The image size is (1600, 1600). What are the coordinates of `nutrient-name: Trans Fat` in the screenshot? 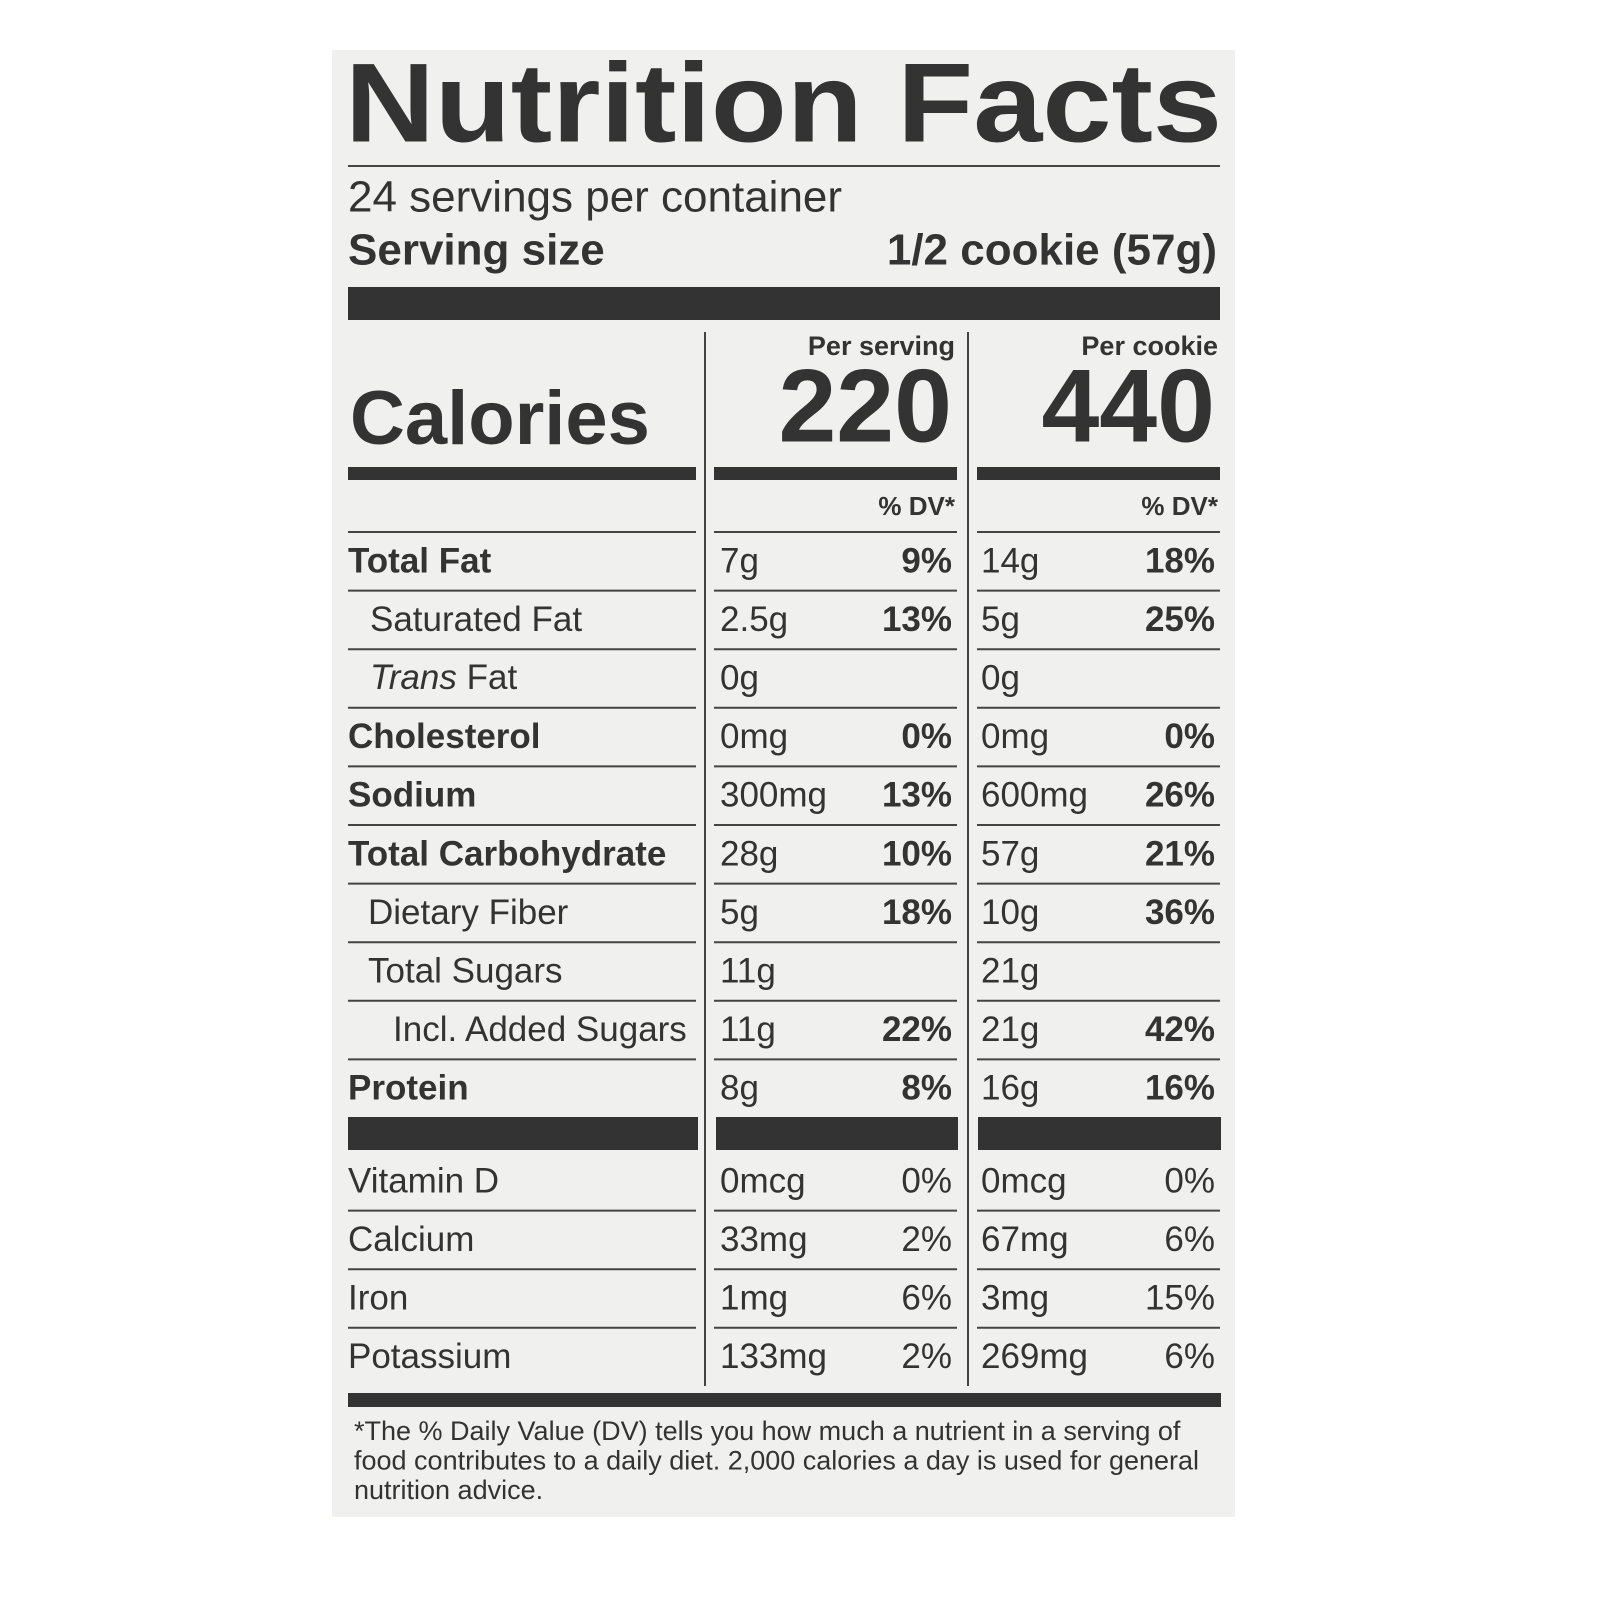 It's located at (443, 677).